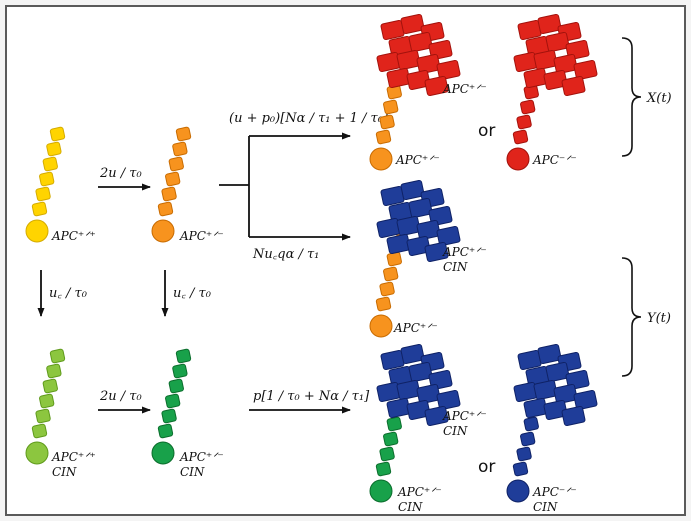 The image size is (691, 521). What do you see at coordinates (37, 453) in the screenshot?
I see `lightgreen-crypt-stem-cell` at bounding box center [37, 453].